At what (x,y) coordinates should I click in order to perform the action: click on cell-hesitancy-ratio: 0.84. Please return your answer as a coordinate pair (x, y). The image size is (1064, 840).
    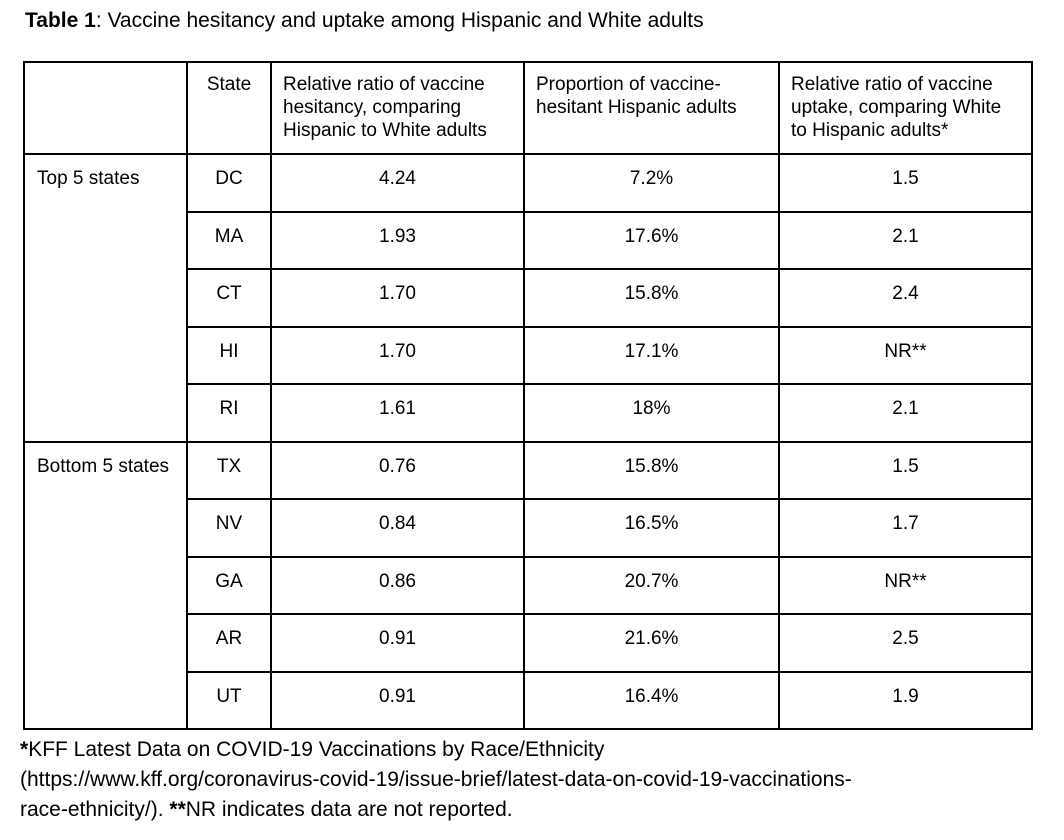
    Looking at the image, I should click on (397, 528).